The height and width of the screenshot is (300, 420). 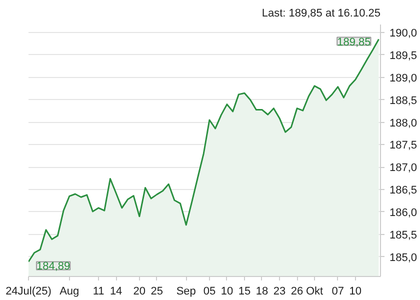 I want to click on x-tick-label: Aug, so click(x=70, y=292).